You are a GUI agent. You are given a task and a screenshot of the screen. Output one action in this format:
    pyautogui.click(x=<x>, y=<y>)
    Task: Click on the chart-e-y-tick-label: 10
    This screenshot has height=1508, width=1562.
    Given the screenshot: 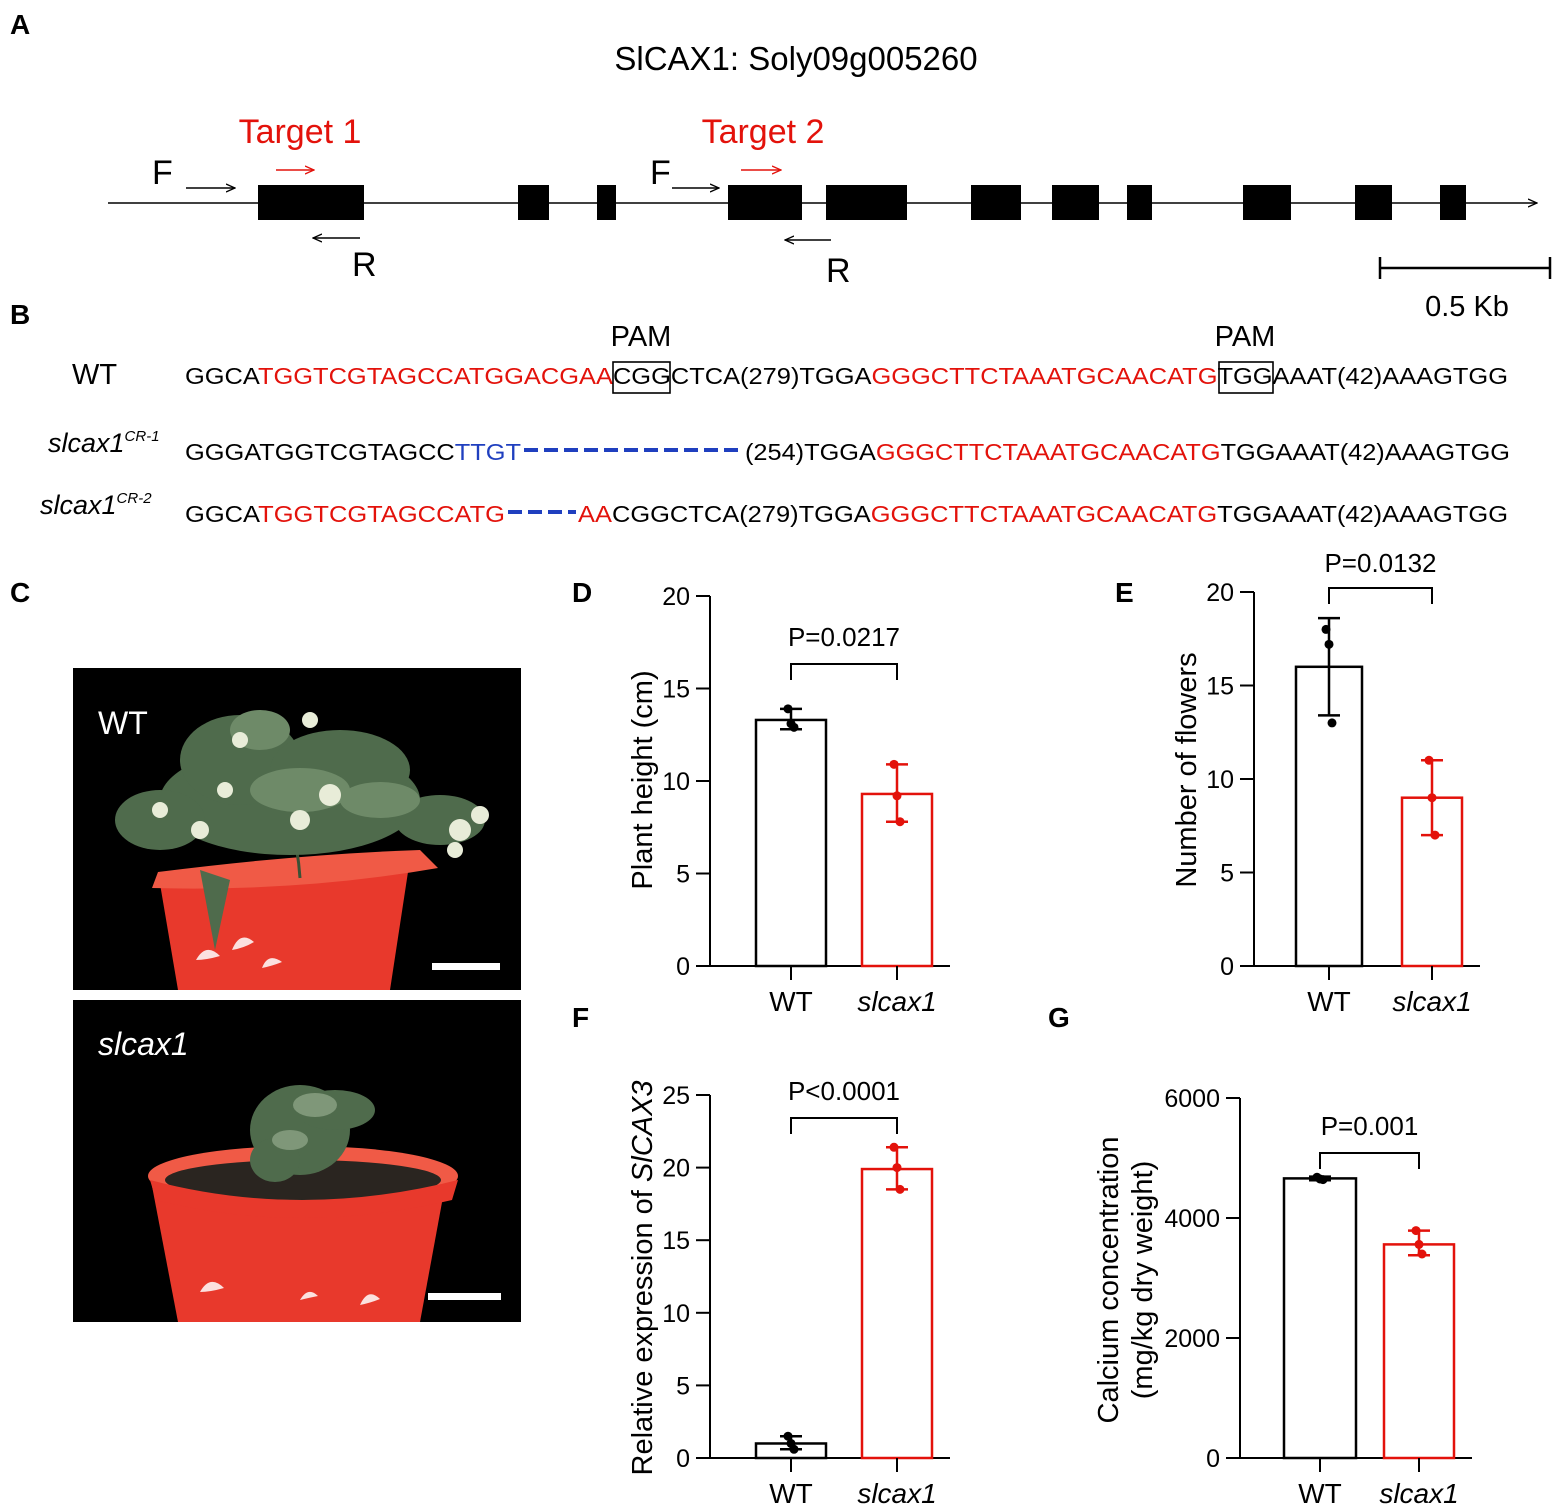 What is the action you would take?
    pyautogui.click(x=1220, y=780)
    